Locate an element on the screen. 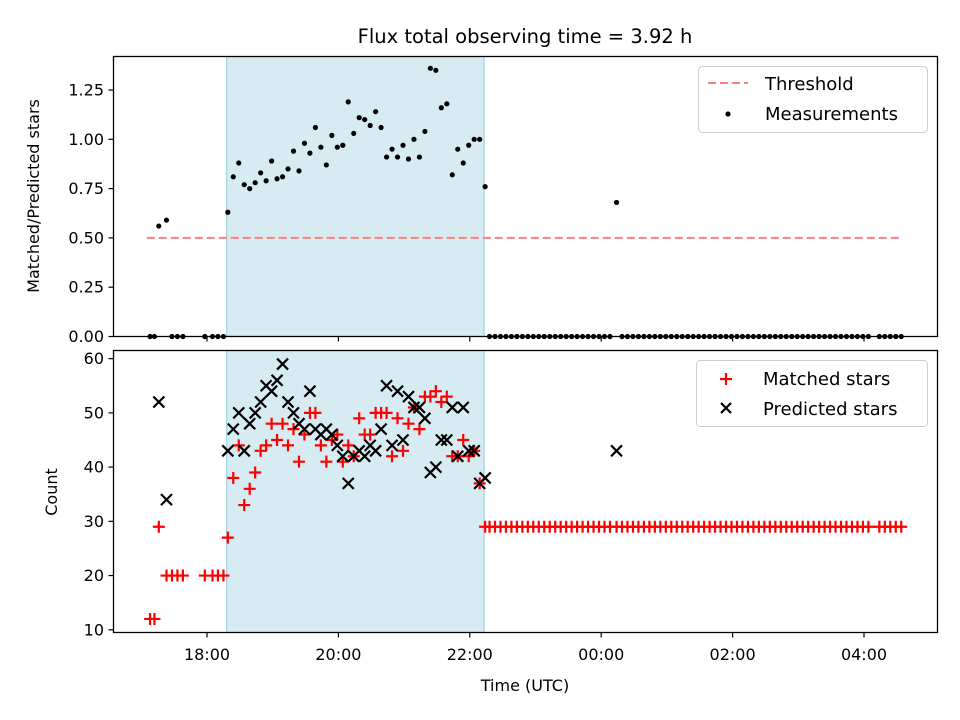 The image size is (960, 720). predicted-legend-label: Predicted stars is located at coordinates (830, 409).